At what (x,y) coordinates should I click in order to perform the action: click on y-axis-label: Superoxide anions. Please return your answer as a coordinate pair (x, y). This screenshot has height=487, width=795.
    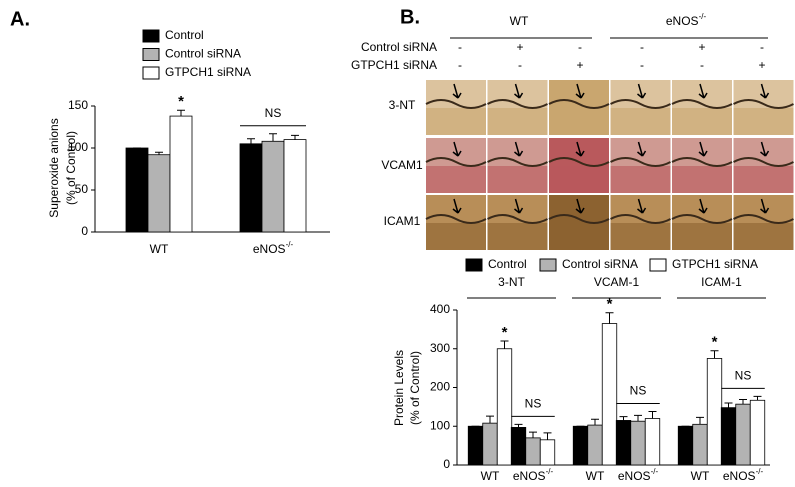
    Looking at the image, I should click on (54, 167).